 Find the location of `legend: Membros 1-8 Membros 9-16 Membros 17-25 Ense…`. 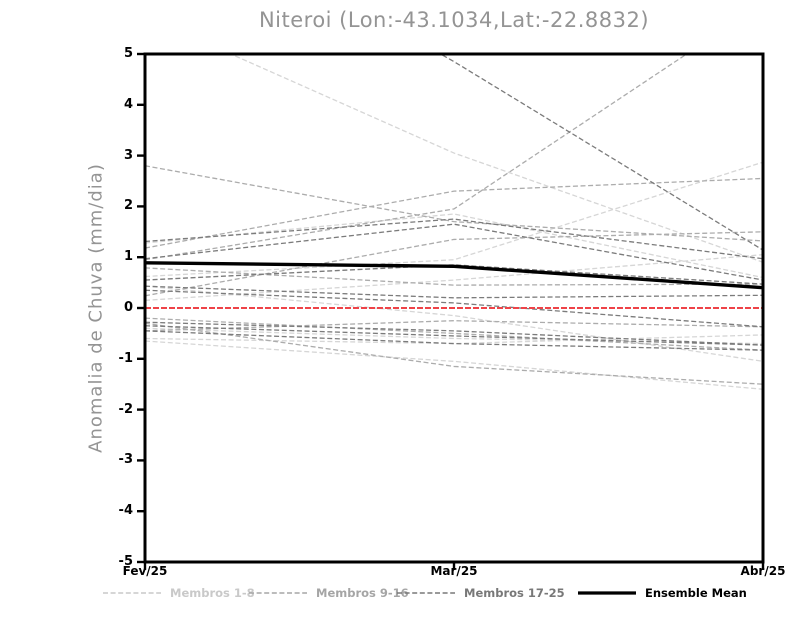

legend: Membros 1-8 Membros 9-16 Membros 17-25 Ense… is located at coordinates (400, 594).